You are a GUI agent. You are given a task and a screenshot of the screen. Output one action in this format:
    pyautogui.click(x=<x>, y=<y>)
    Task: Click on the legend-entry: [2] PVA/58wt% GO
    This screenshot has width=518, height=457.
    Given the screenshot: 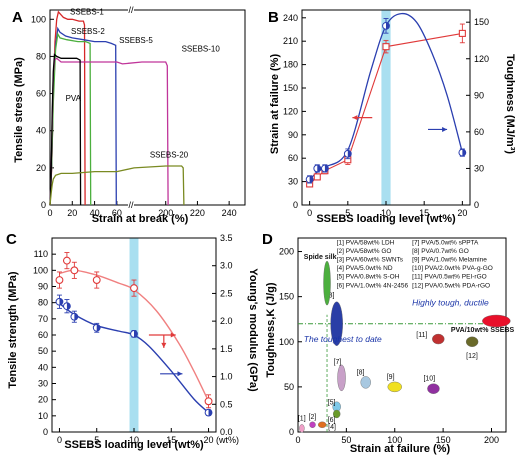 What is the action you would take?
    pyautogui.click(x=364, y=251)
    